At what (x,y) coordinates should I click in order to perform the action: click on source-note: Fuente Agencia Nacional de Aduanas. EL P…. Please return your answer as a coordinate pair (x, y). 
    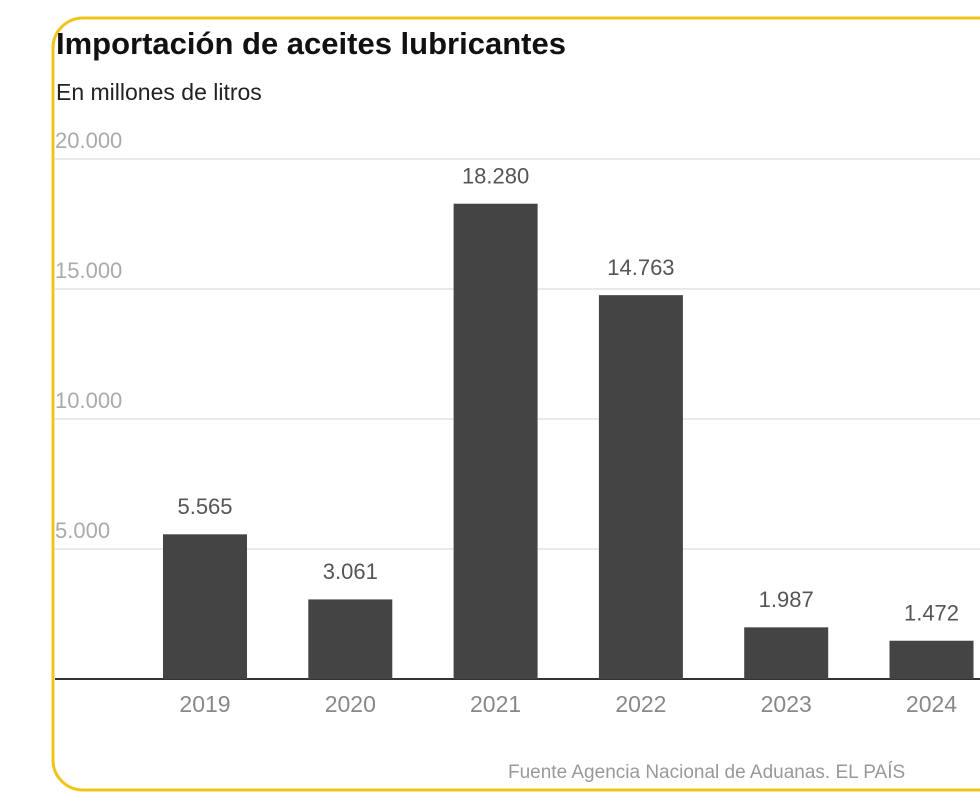
    Looking at the image, I should click on (706, 772).